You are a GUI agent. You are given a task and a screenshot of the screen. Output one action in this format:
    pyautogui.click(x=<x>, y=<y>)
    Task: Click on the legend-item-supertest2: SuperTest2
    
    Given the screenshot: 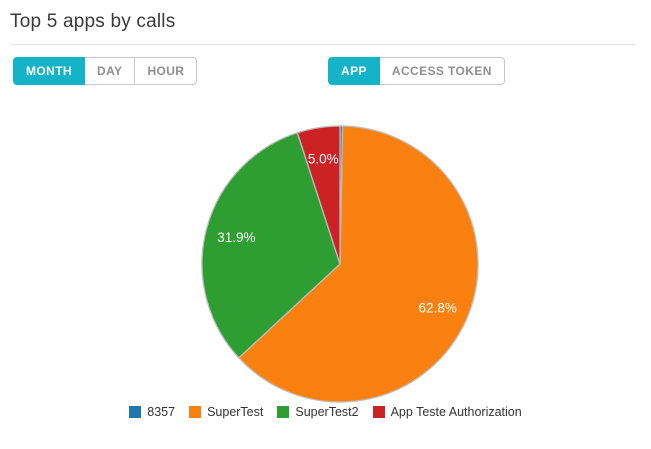 What is the action you would take?
    pyautogui.click(x=318, y=412)
    